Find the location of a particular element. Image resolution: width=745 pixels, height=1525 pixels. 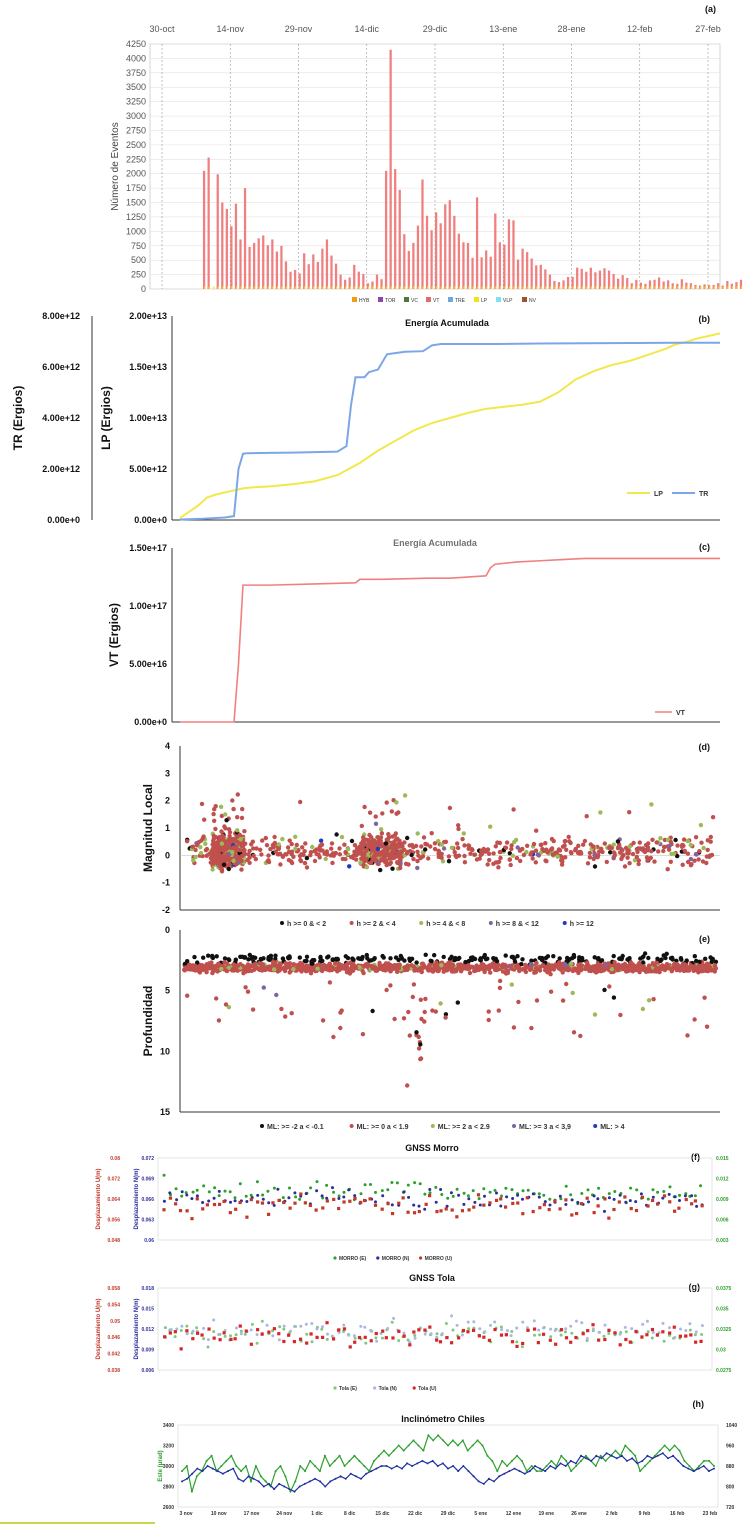

e-tick-label: 0.009 is located at coordinates (722, 1200).